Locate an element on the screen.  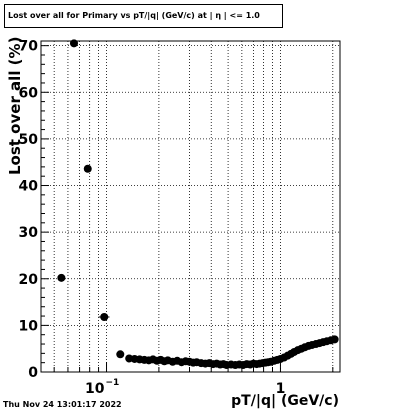
y-axis-title: Lost over all (%) is located at coordinates (15, 106).